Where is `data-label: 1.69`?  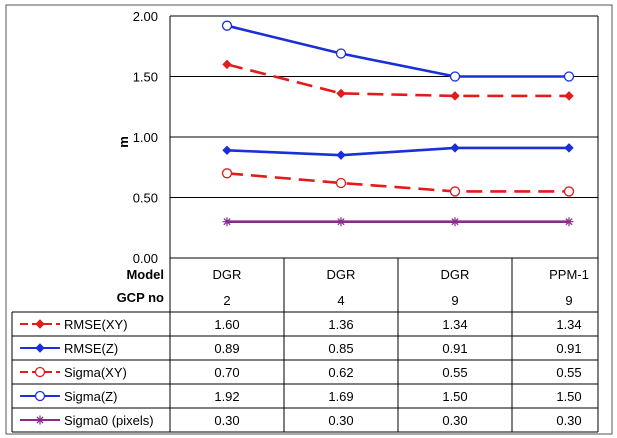
data-label: 1.69 is located at coordinates (340, 396).